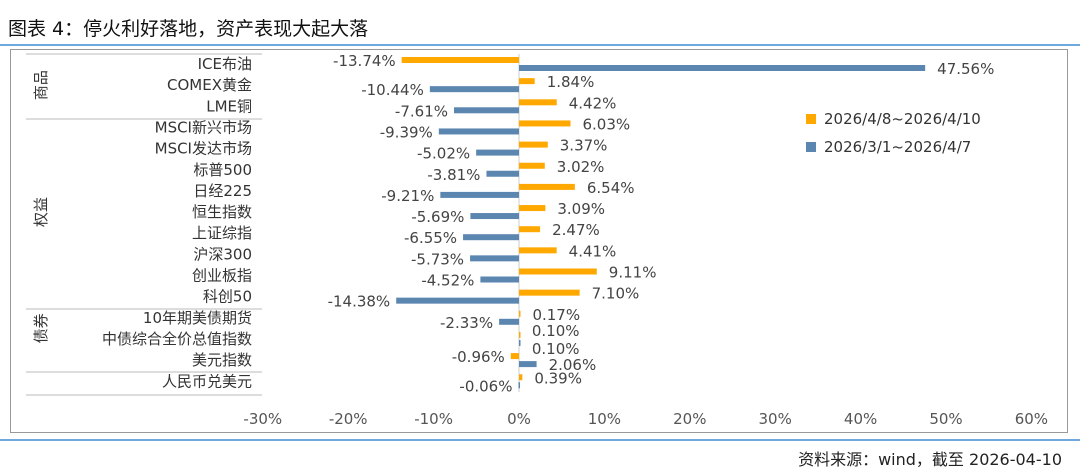  I want to click on data-label: 2.47%, so click(576, 230).